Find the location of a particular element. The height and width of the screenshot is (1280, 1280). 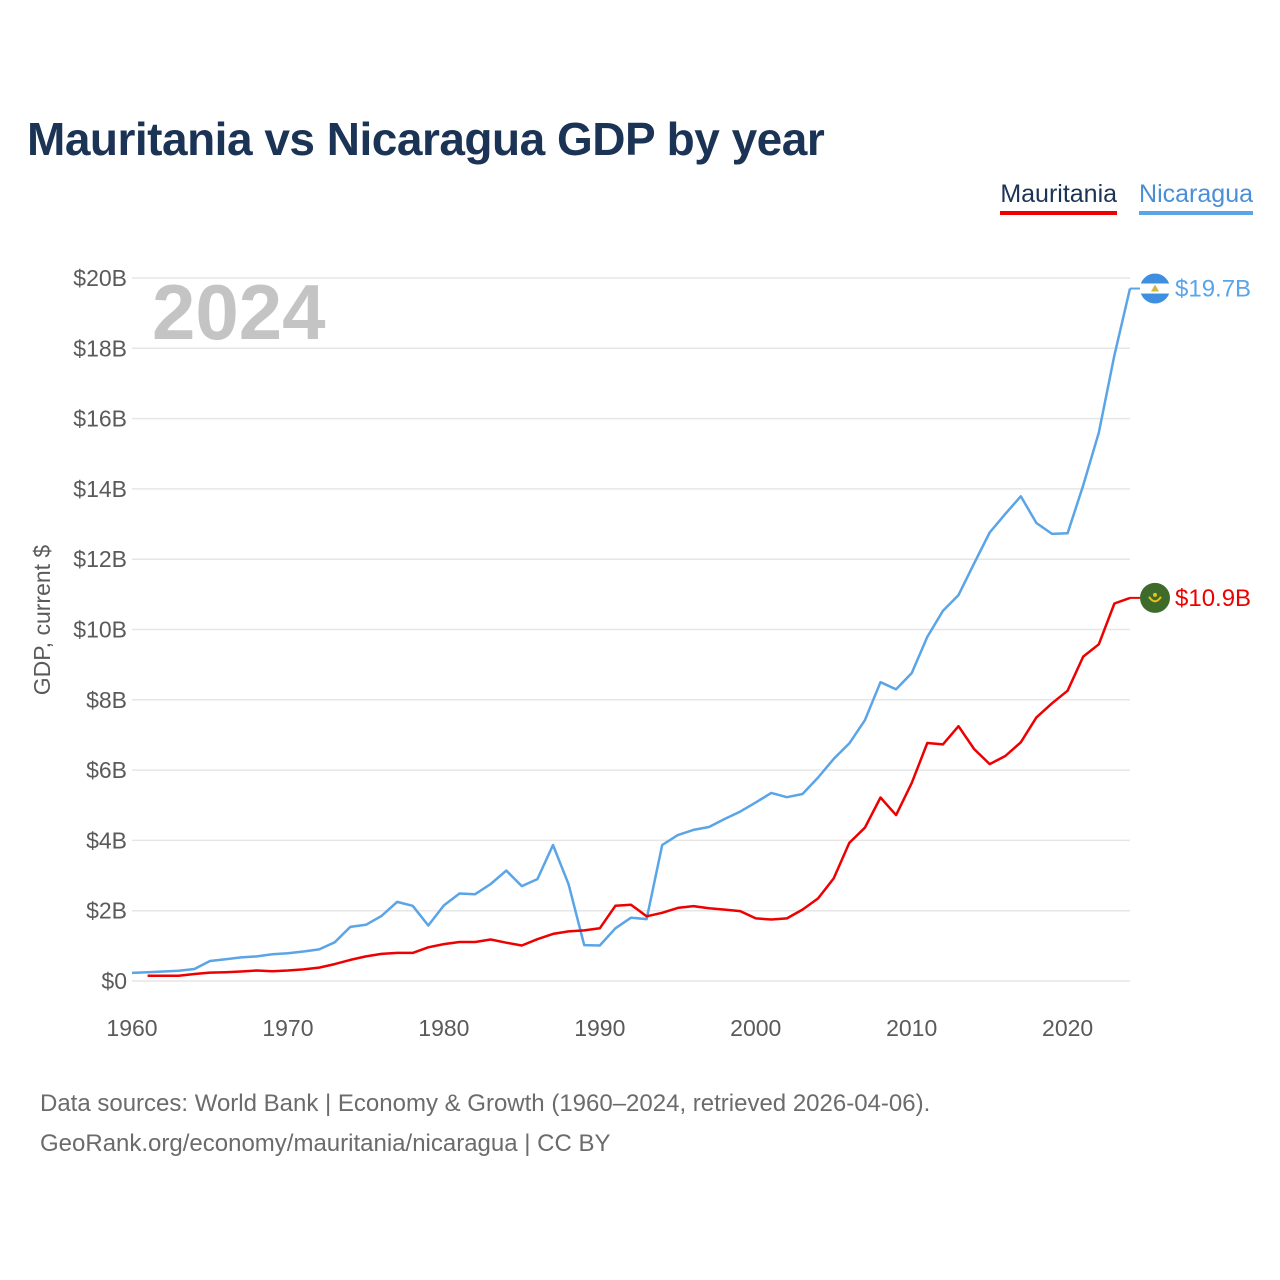

legend: Mauritania Nicaragua is located at coordinates (1126, 197).